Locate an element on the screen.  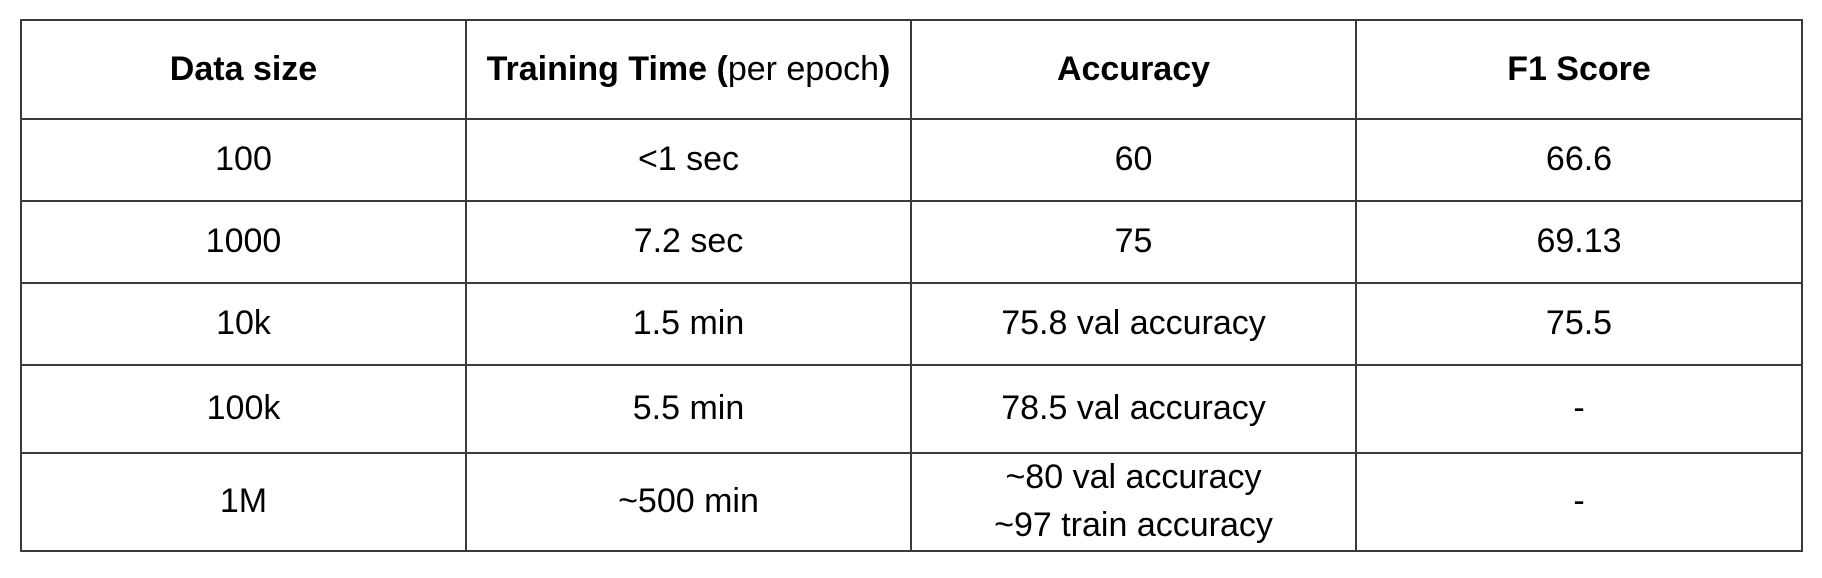
cell-training-time: 7.2 sec is located at coordinates (688, 242).